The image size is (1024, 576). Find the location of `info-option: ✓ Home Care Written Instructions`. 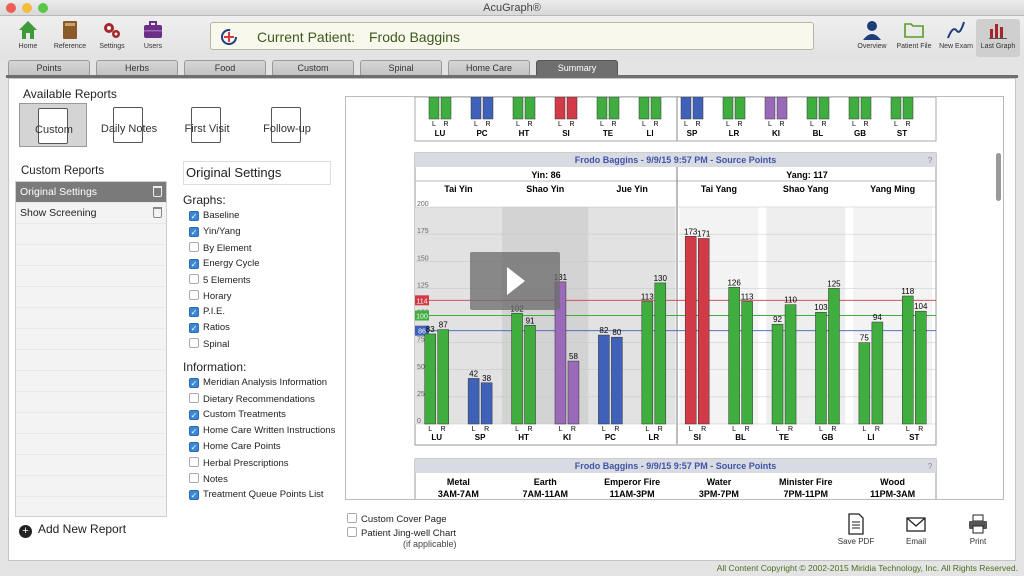

info-option: ✓ Home Care Written Instructions is located at coordinates (262, 431).